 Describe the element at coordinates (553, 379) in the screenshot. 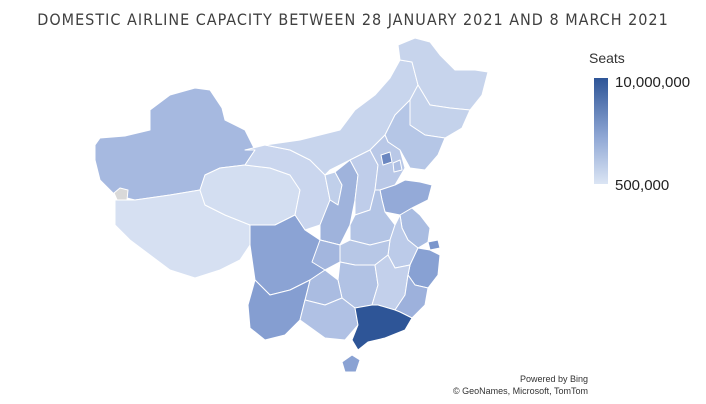

I see `attribution-powered-by: Powered by Bing` at that location.